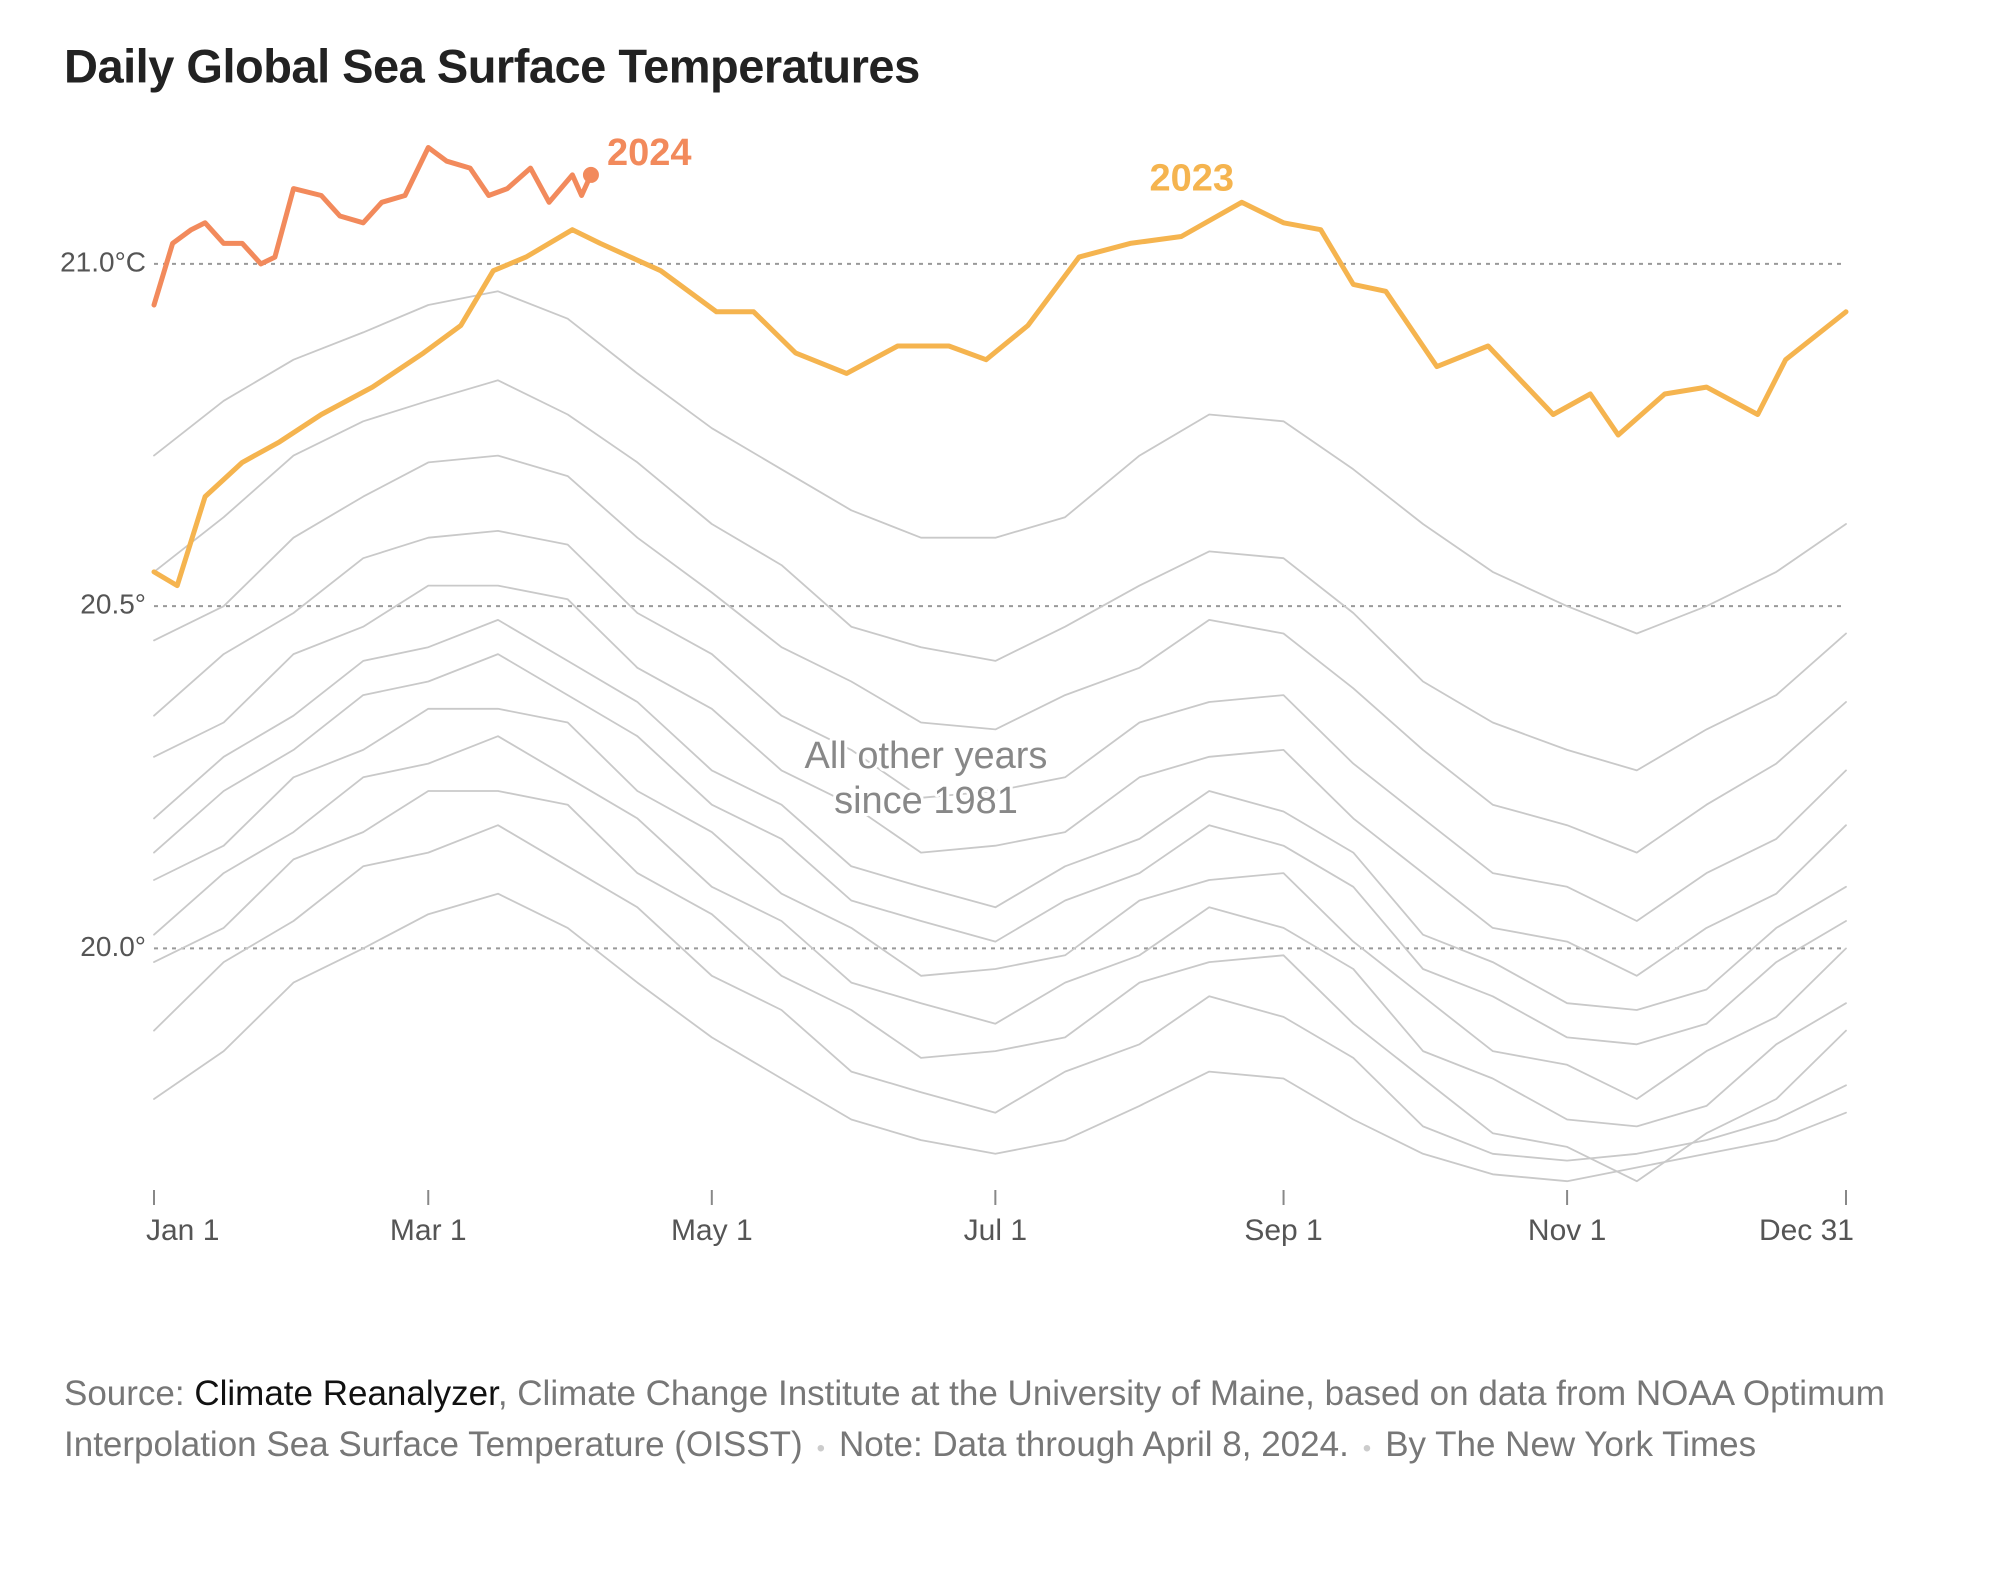  Describe the element at coordinates (1283, 1230) in the screenshot. I see `x-tick-label: Sep 1` at that location.